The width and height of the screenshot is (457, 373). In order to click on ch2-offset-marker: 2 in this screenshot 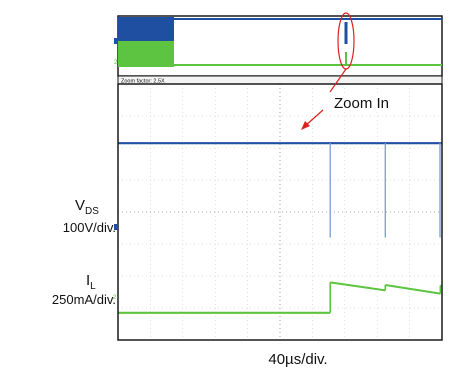, I will do `click(115, 298)`.